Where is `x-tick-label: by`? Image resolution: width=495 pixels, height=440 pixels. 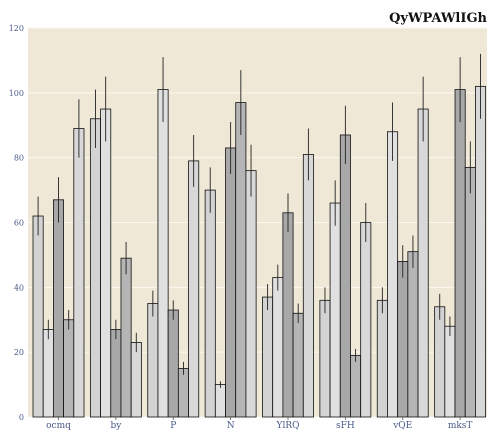
x-tick-label: by is located at coordinates (116, 426).